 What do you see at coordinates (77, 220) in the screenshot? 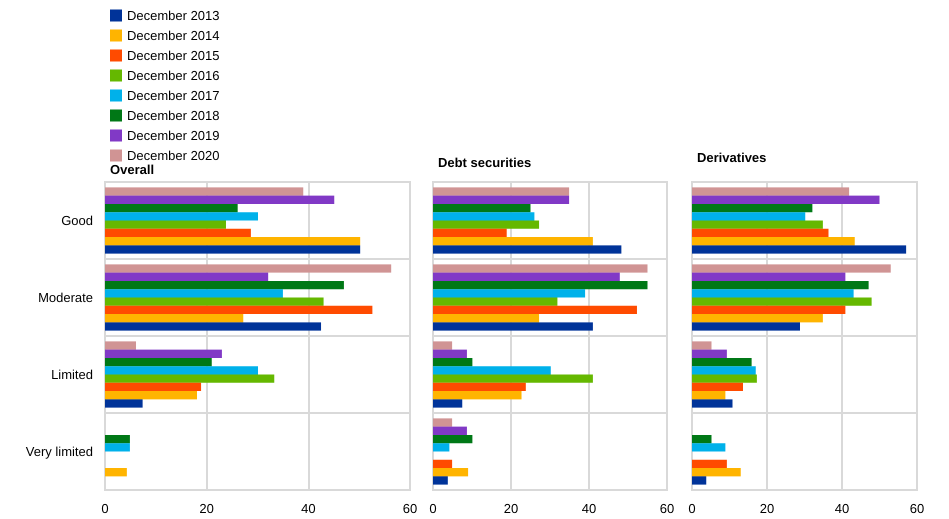
I see `y-tick-label: Good` at bounding box center [77, 220].